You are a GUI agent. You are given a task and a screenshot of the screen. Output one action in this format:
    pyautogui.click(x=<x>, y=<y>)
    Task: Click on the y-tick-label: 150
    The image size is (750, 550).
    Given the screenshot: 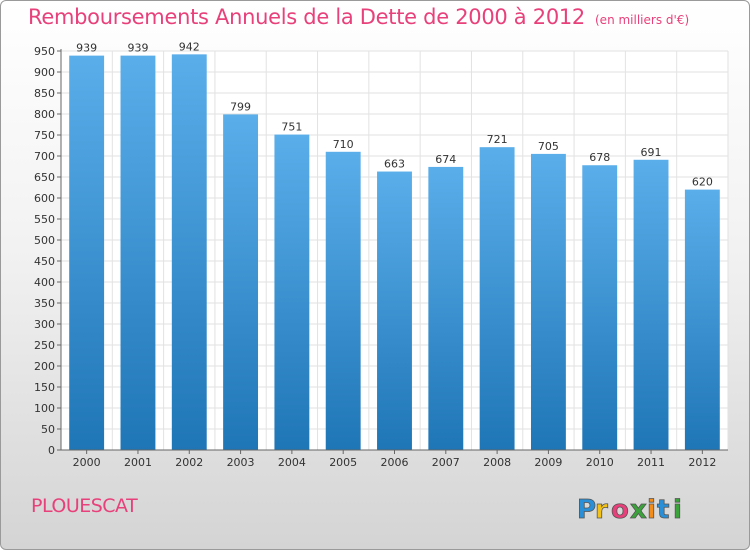 What is the action you would take?
    pyautogui.click(x=44, y=387)
    